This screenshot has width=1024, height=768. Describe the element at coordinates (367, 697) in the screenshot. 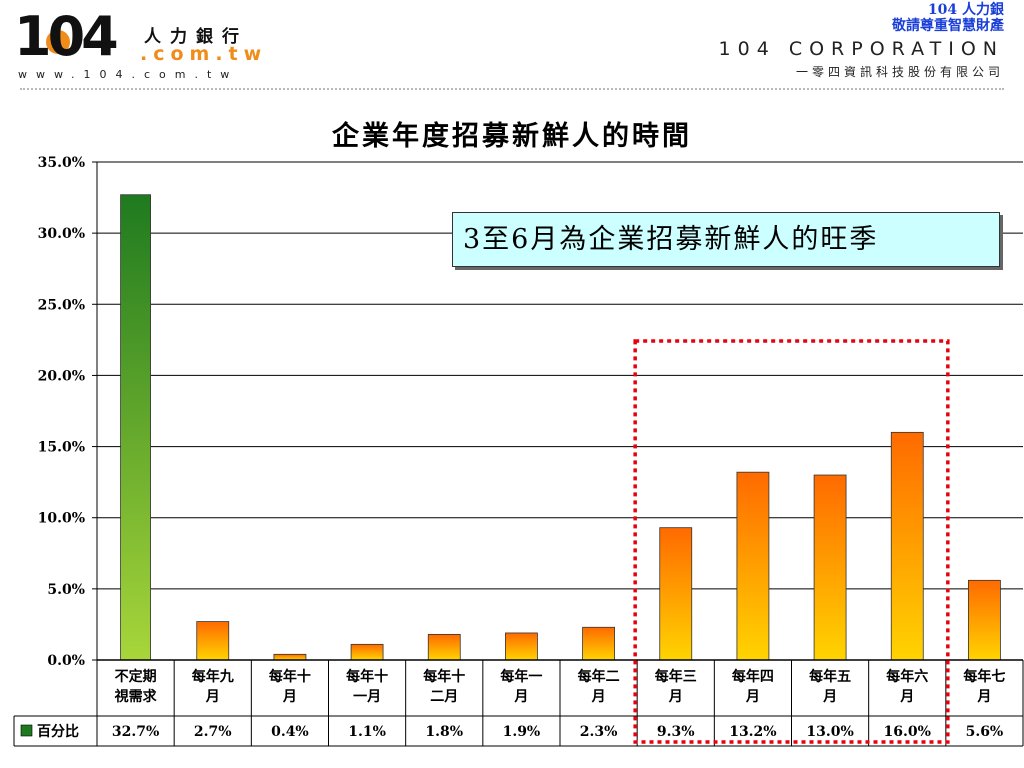

I see `category-label: 一月` at that location.